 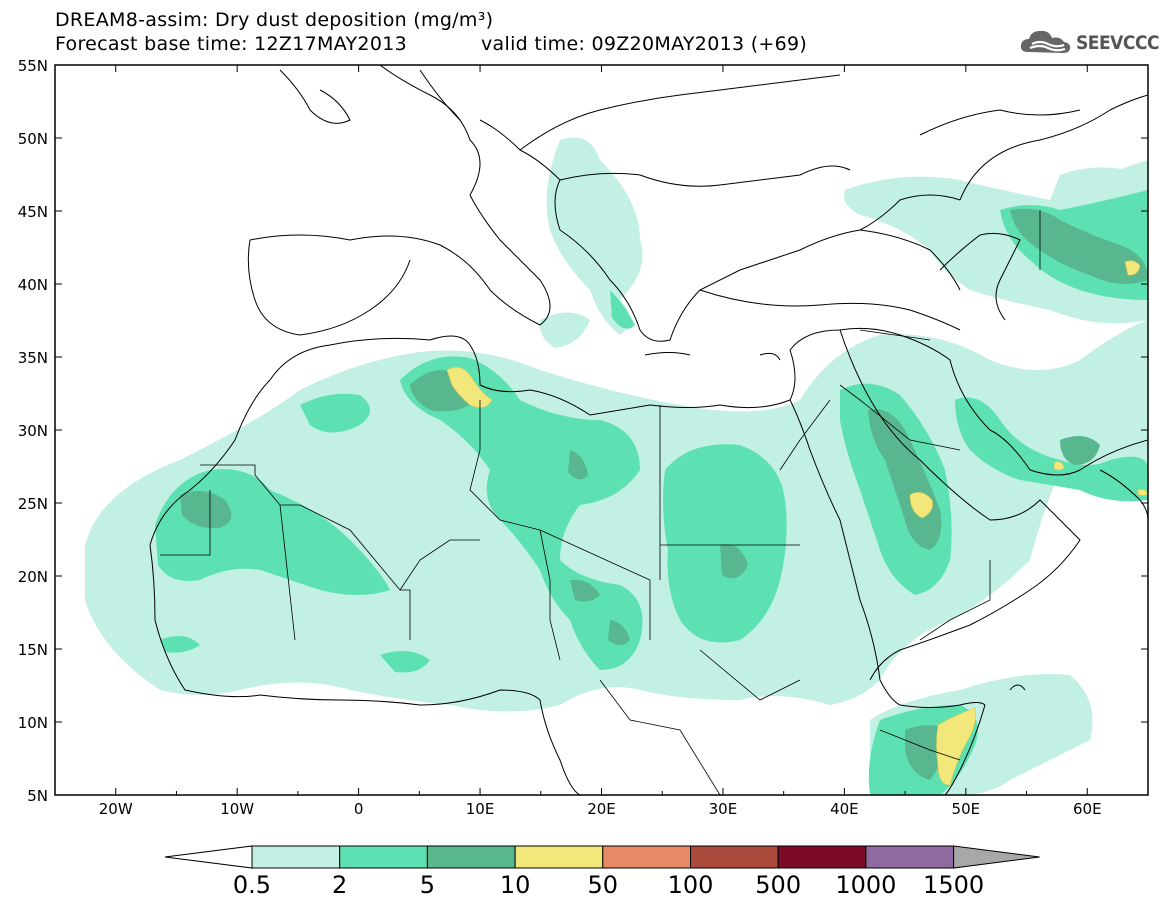 I want to click on lon-label: 10E, so click(x=480, y=809).